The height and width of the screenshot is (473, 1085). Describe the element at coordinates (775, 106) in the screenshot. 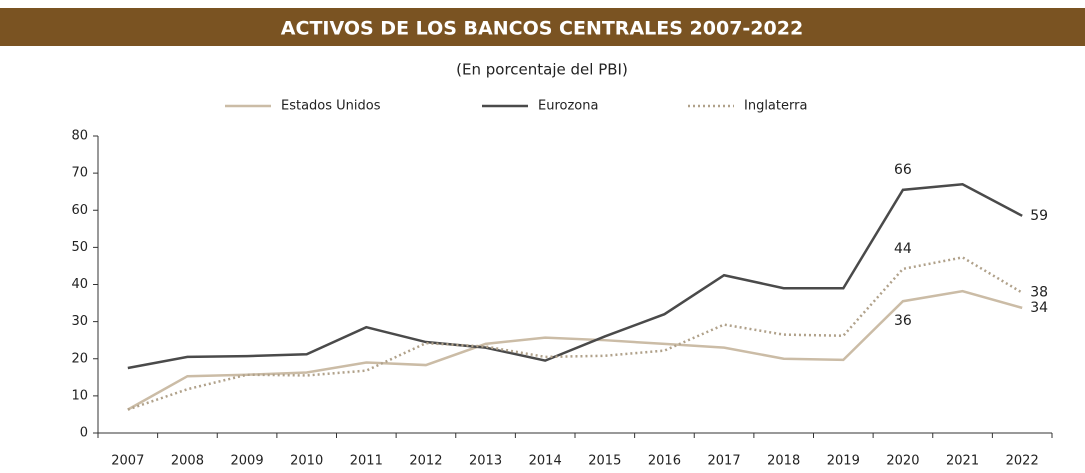

I see `legend-label: Inglaterra` at that location.